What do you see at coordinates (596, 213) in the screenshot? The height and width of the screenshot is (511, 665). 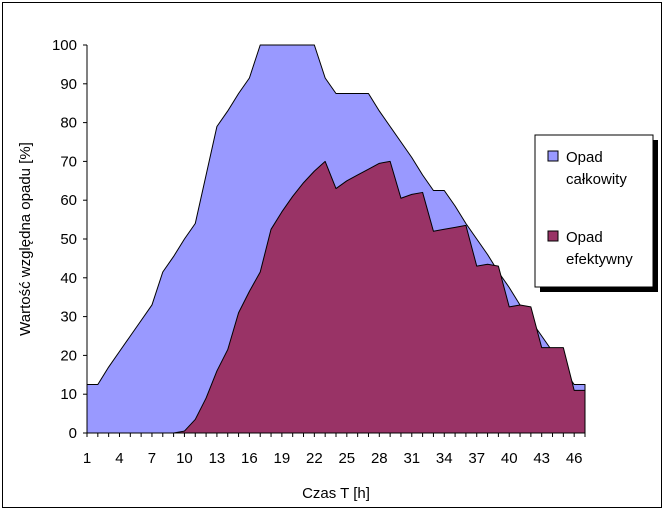 I see `legend: Opad całkowity Opad efektywny` at bounding box center [596, 213].